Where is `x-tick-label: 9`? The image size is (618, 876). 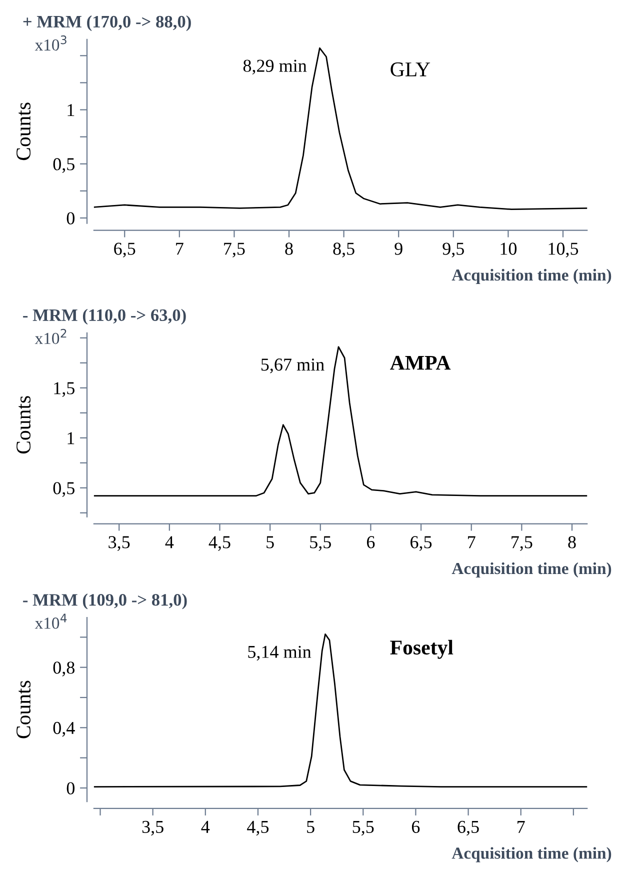
x-tick-label: 9 is located at coordinates (398, 248).